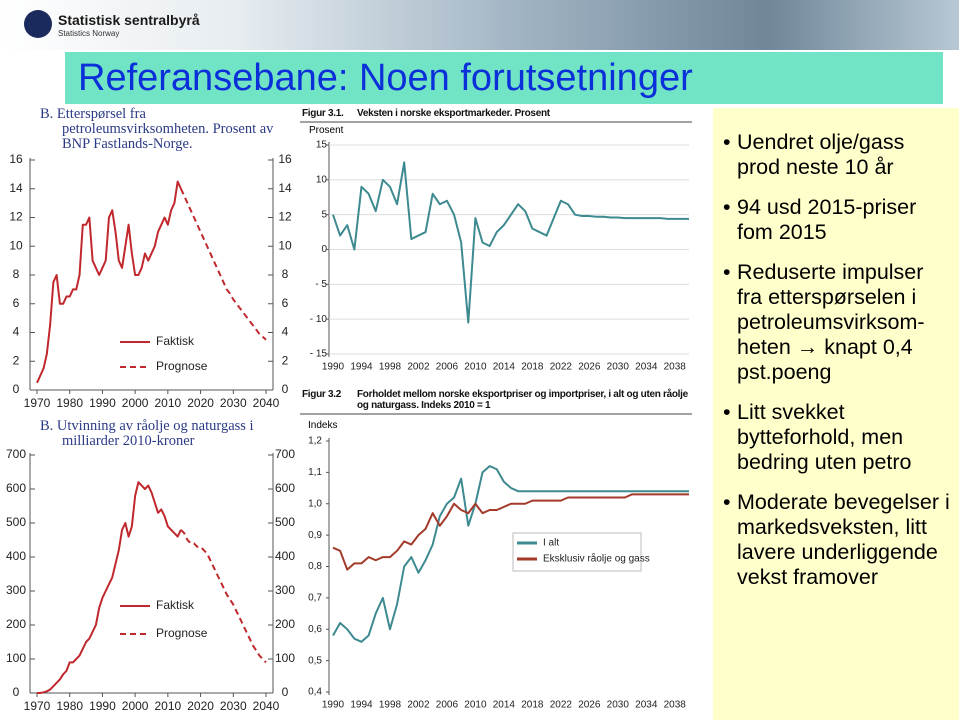  I want to click on y-axis-label: Prosent, so click(326, 130).